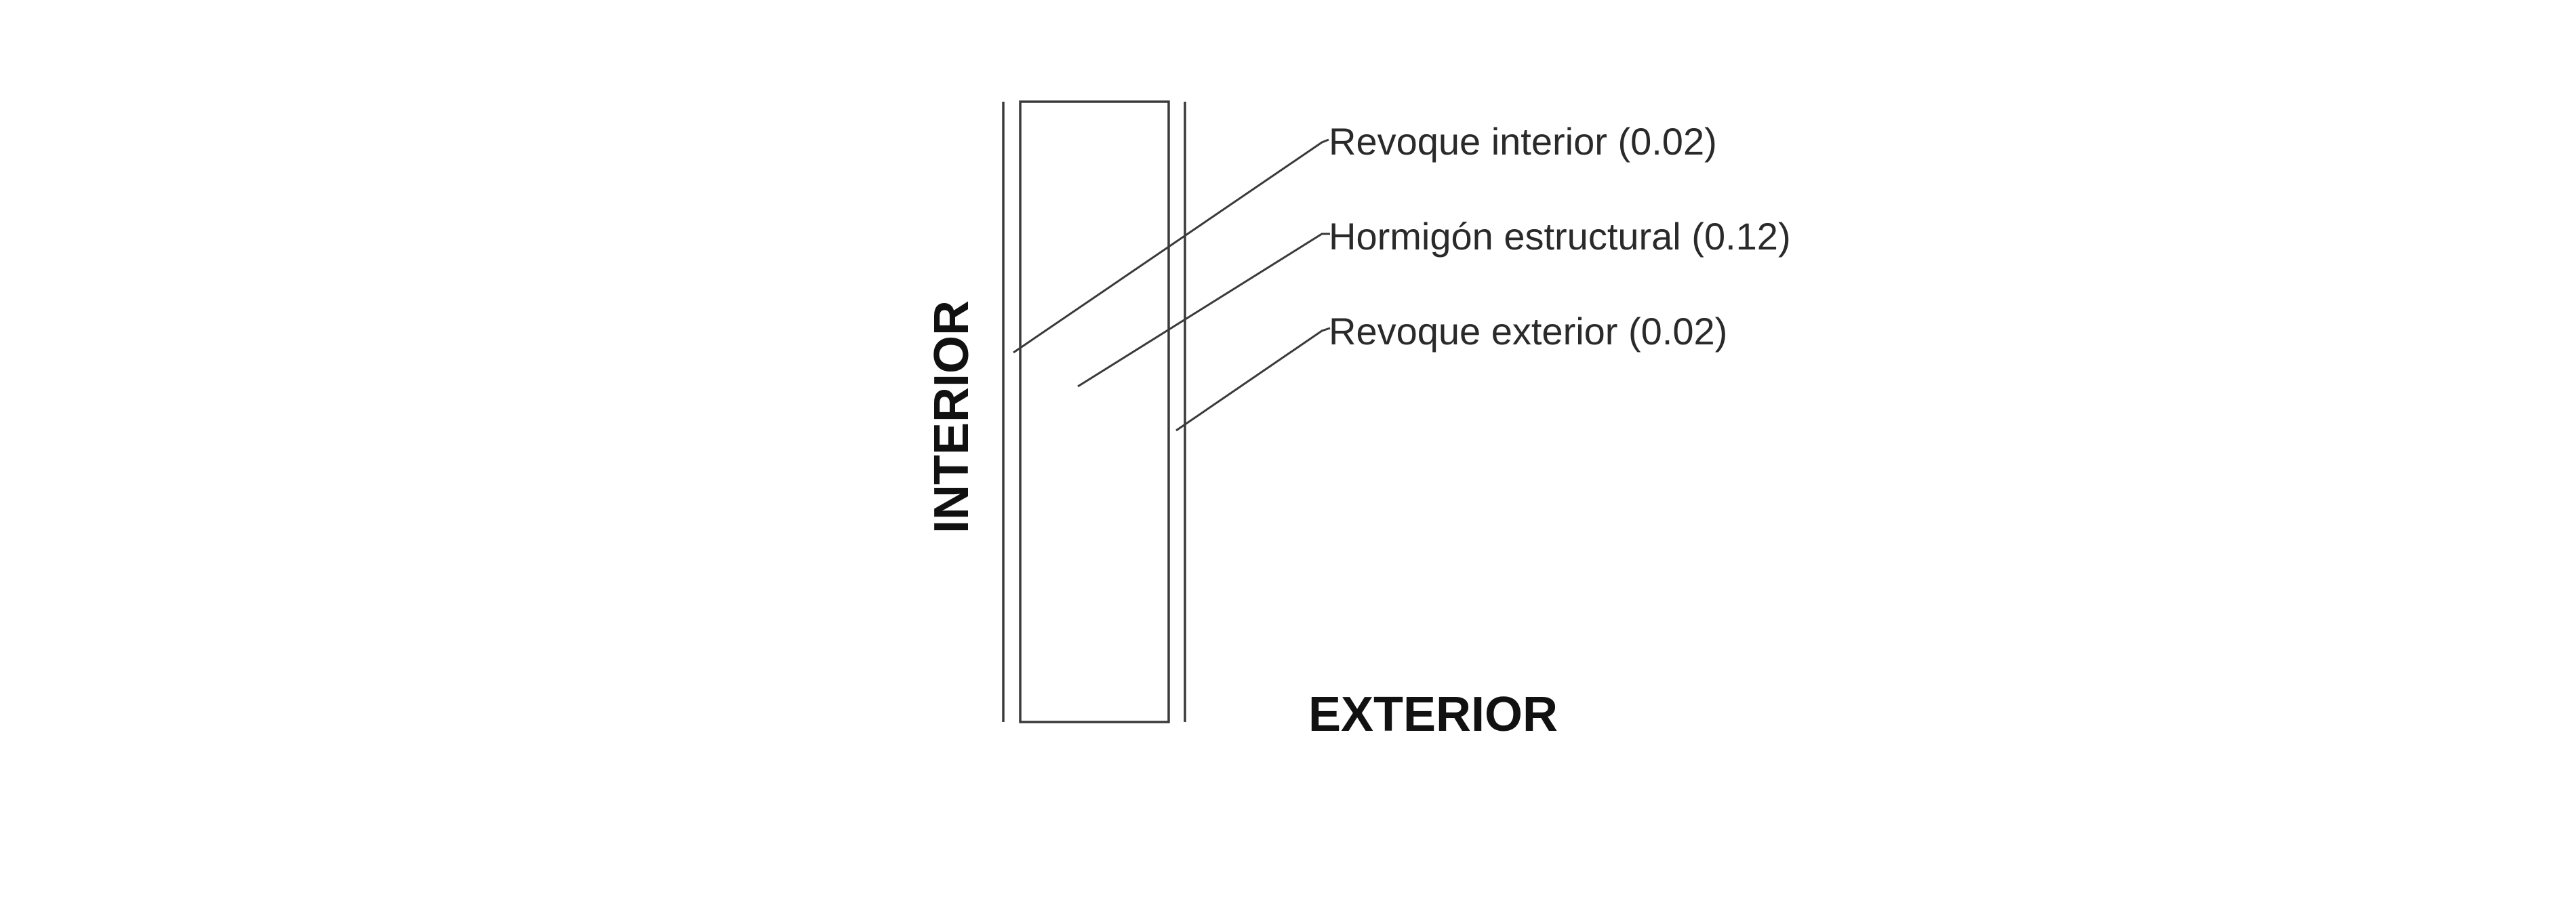 The width and height of the screenshot is (2576, 922). Describe the element at coordinates (952, 417) in the screenshot. I see `interior-side-label: INTERIOR` at that location.